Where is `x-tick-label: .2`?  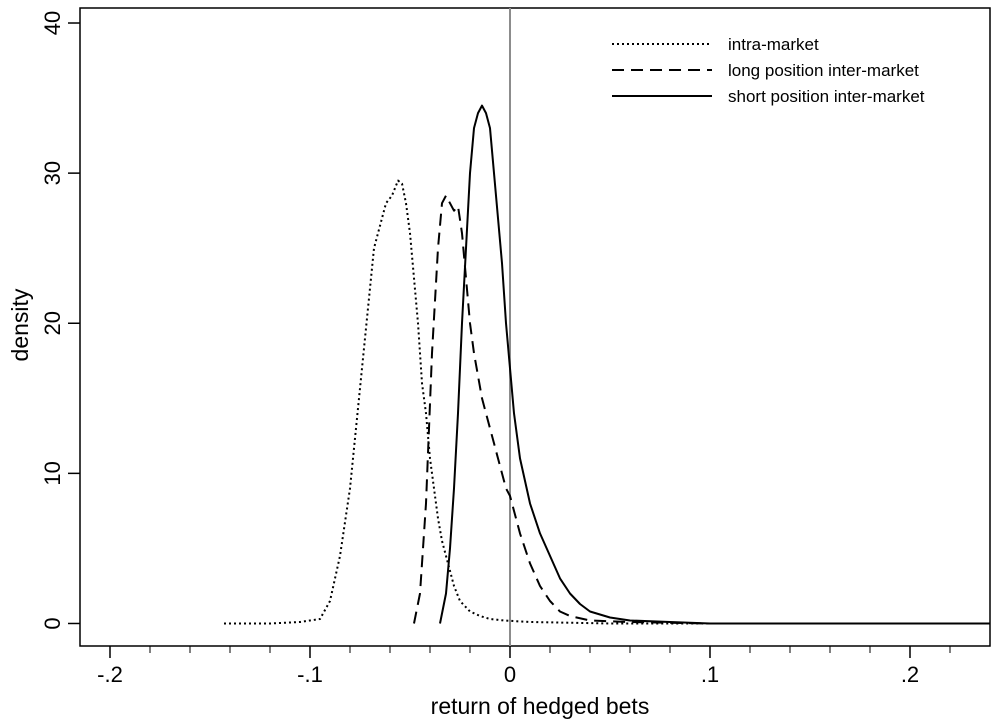 x-tick-label: .2 is located at coordinates (910, 674).